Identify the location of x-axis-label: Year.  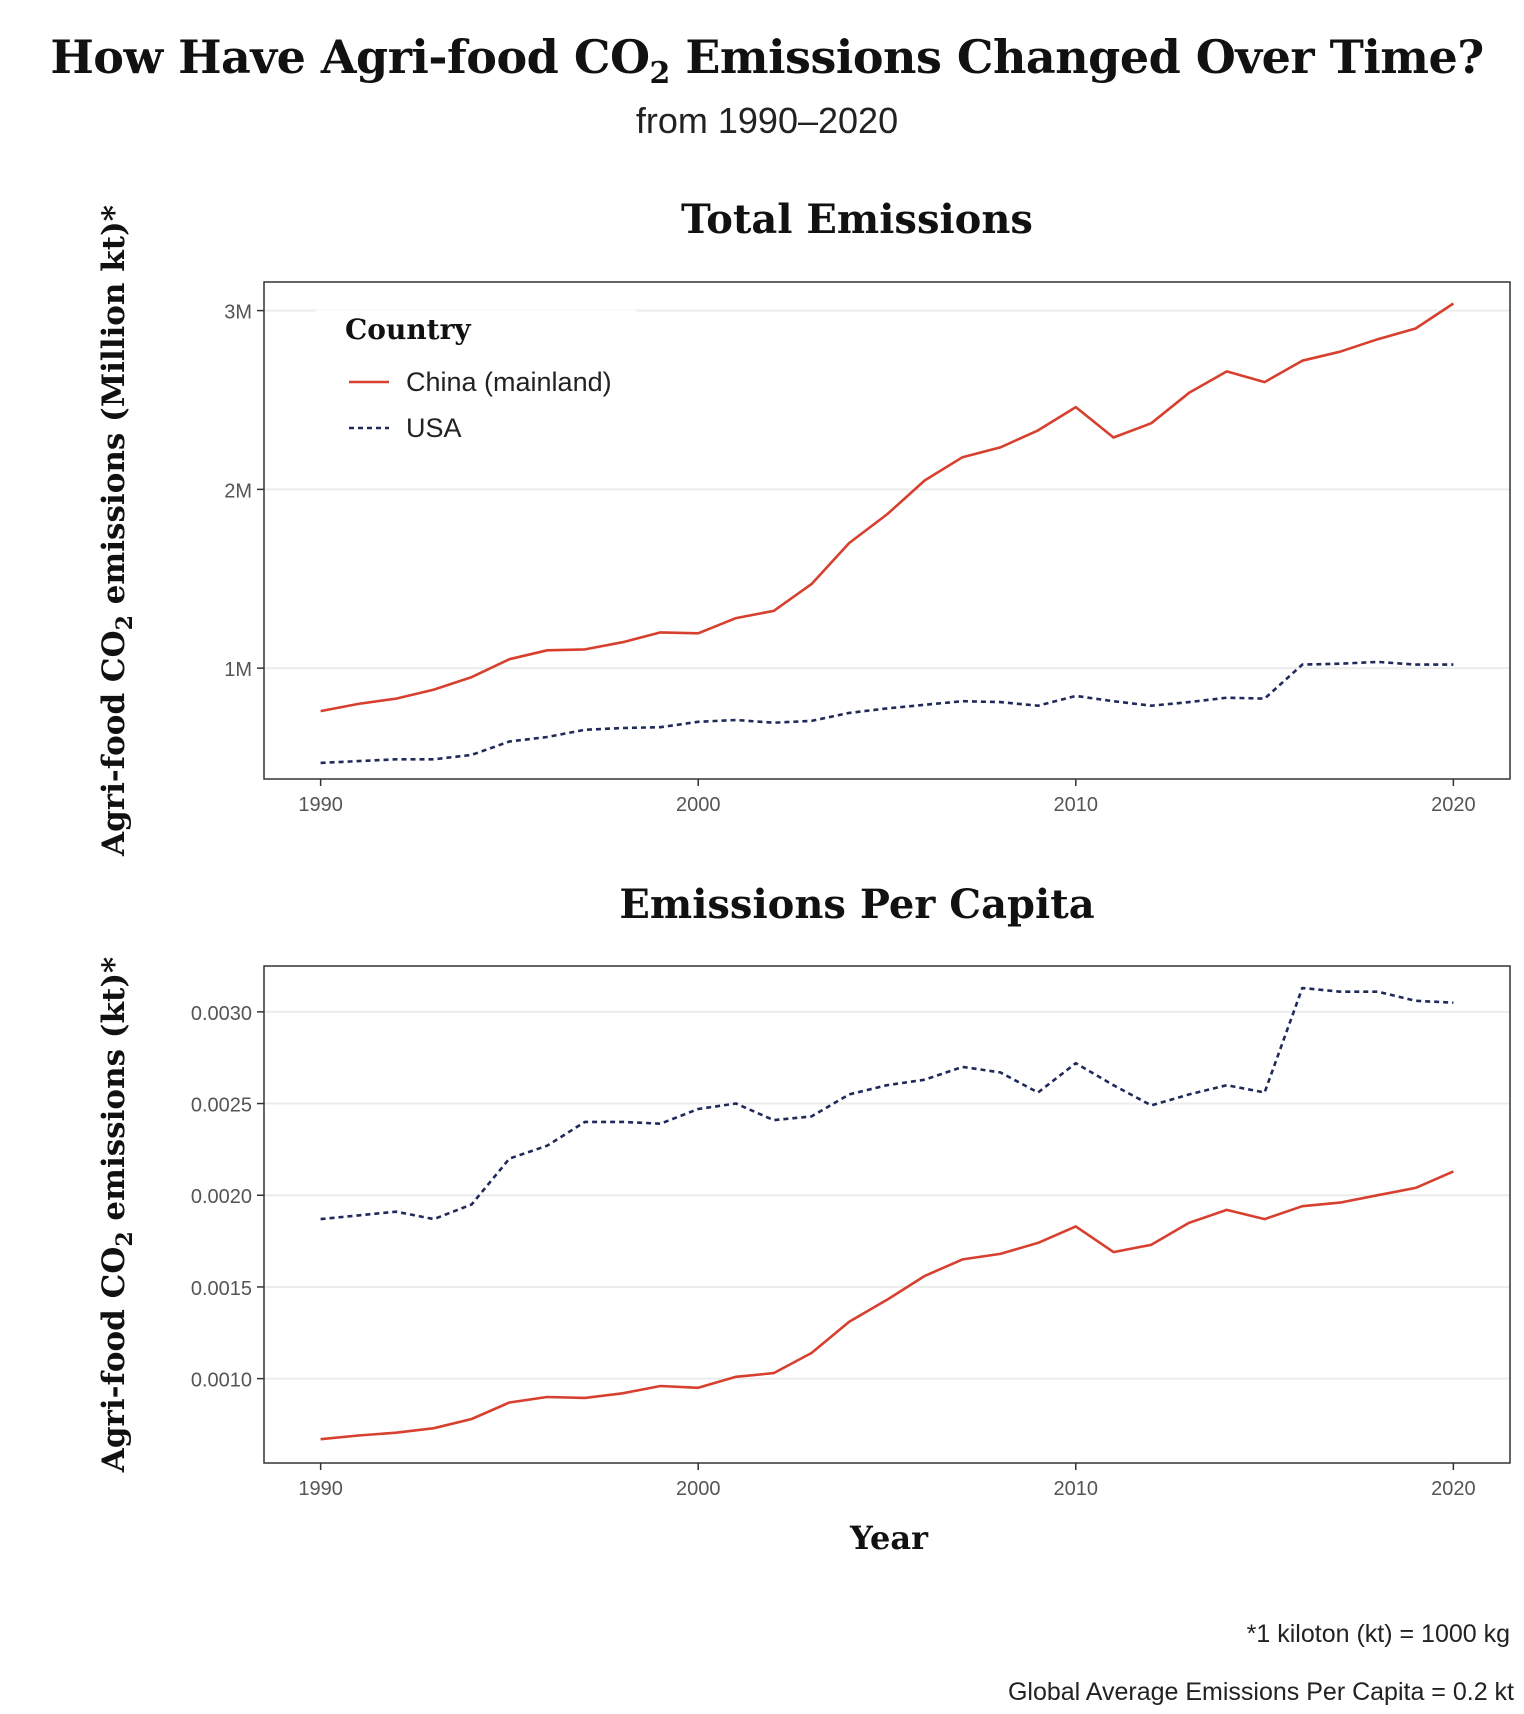
(889, 1538).